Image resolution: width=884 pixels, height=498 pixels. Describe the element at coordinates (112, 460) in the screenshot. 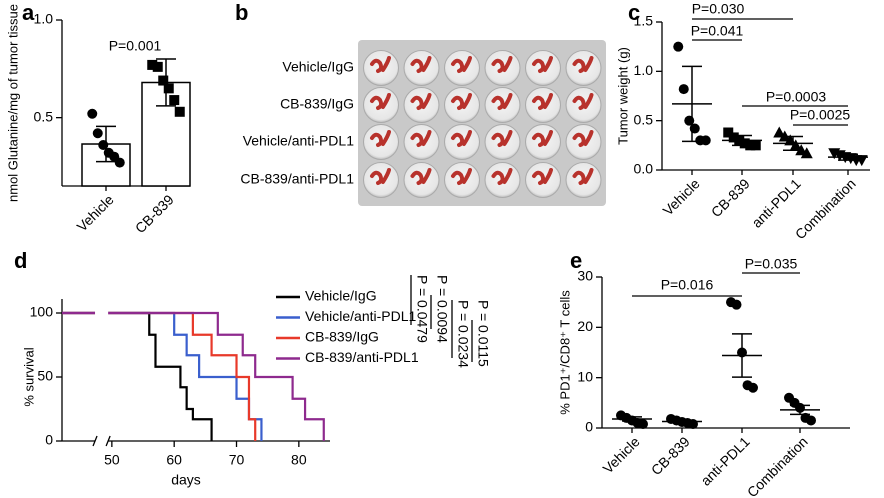

I see `x-tick-label: 50` at that location.